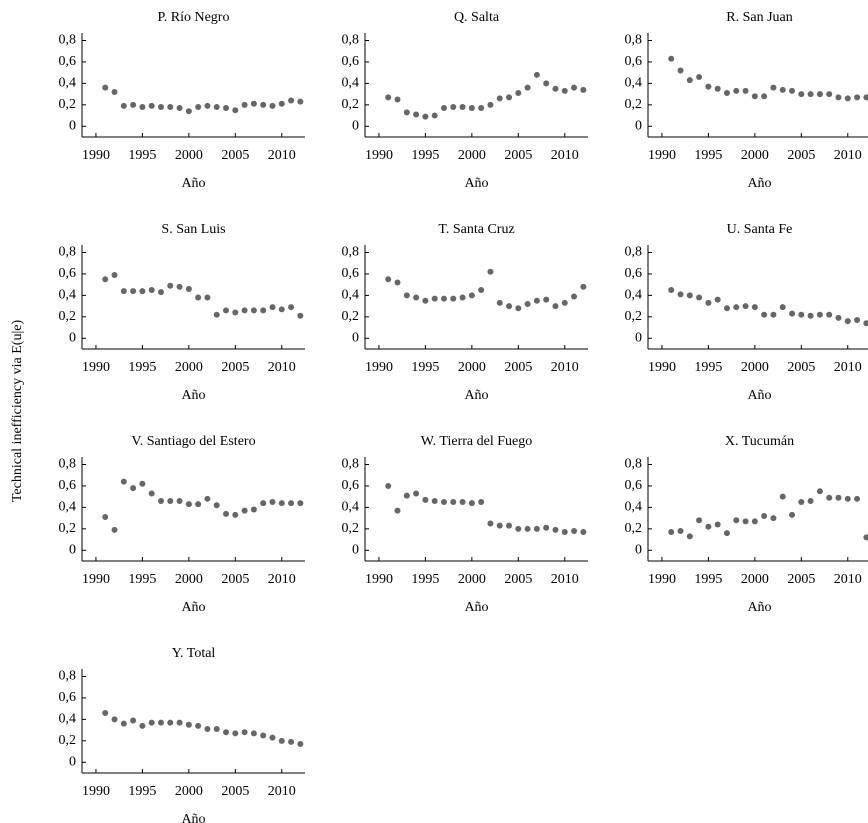 The width and height of the screenshot is (868, 823). I want to click on panel-title: S. San Luis, so click(193, 229).